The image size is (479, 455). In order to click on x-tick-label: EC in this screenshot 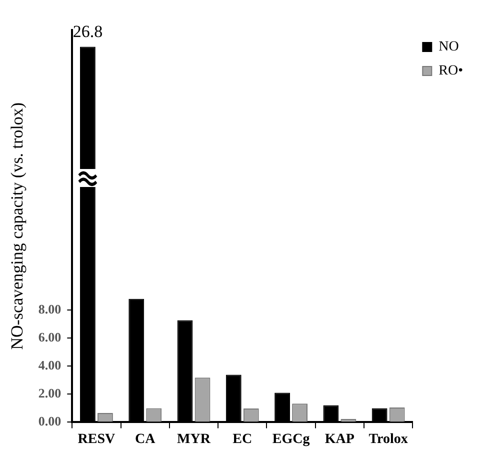, I will do `click(242, 440)`.